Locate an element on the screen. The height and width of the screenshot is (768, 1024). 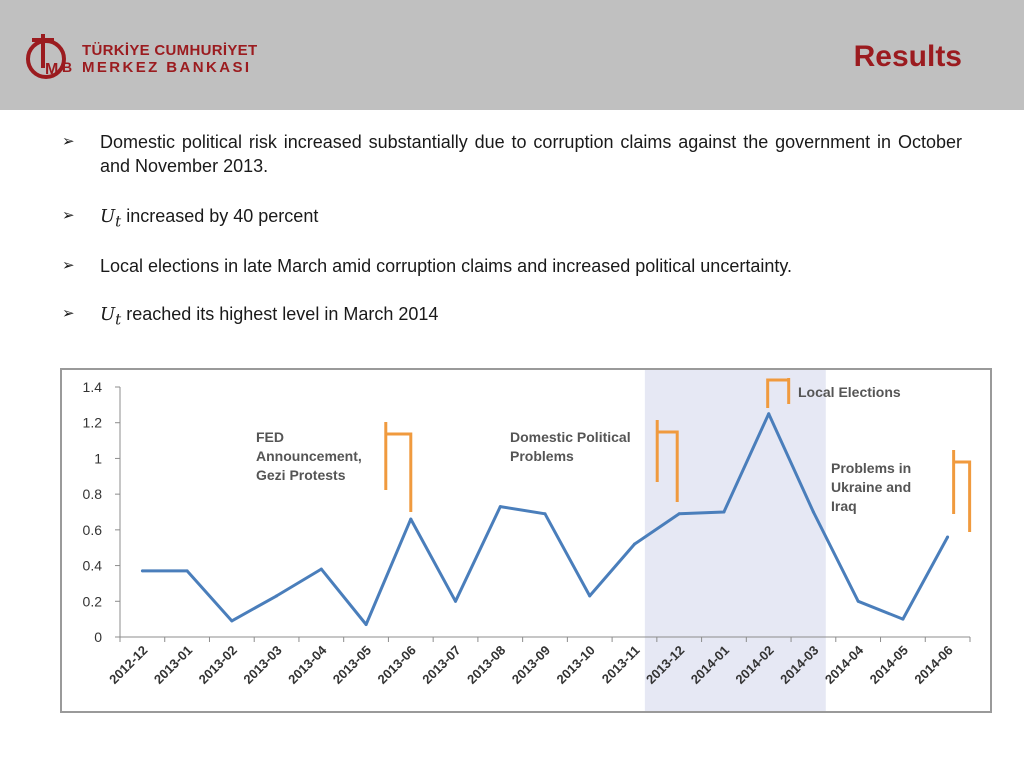
x-tick-label: 2013-05 is located at coordinates (352, 665).